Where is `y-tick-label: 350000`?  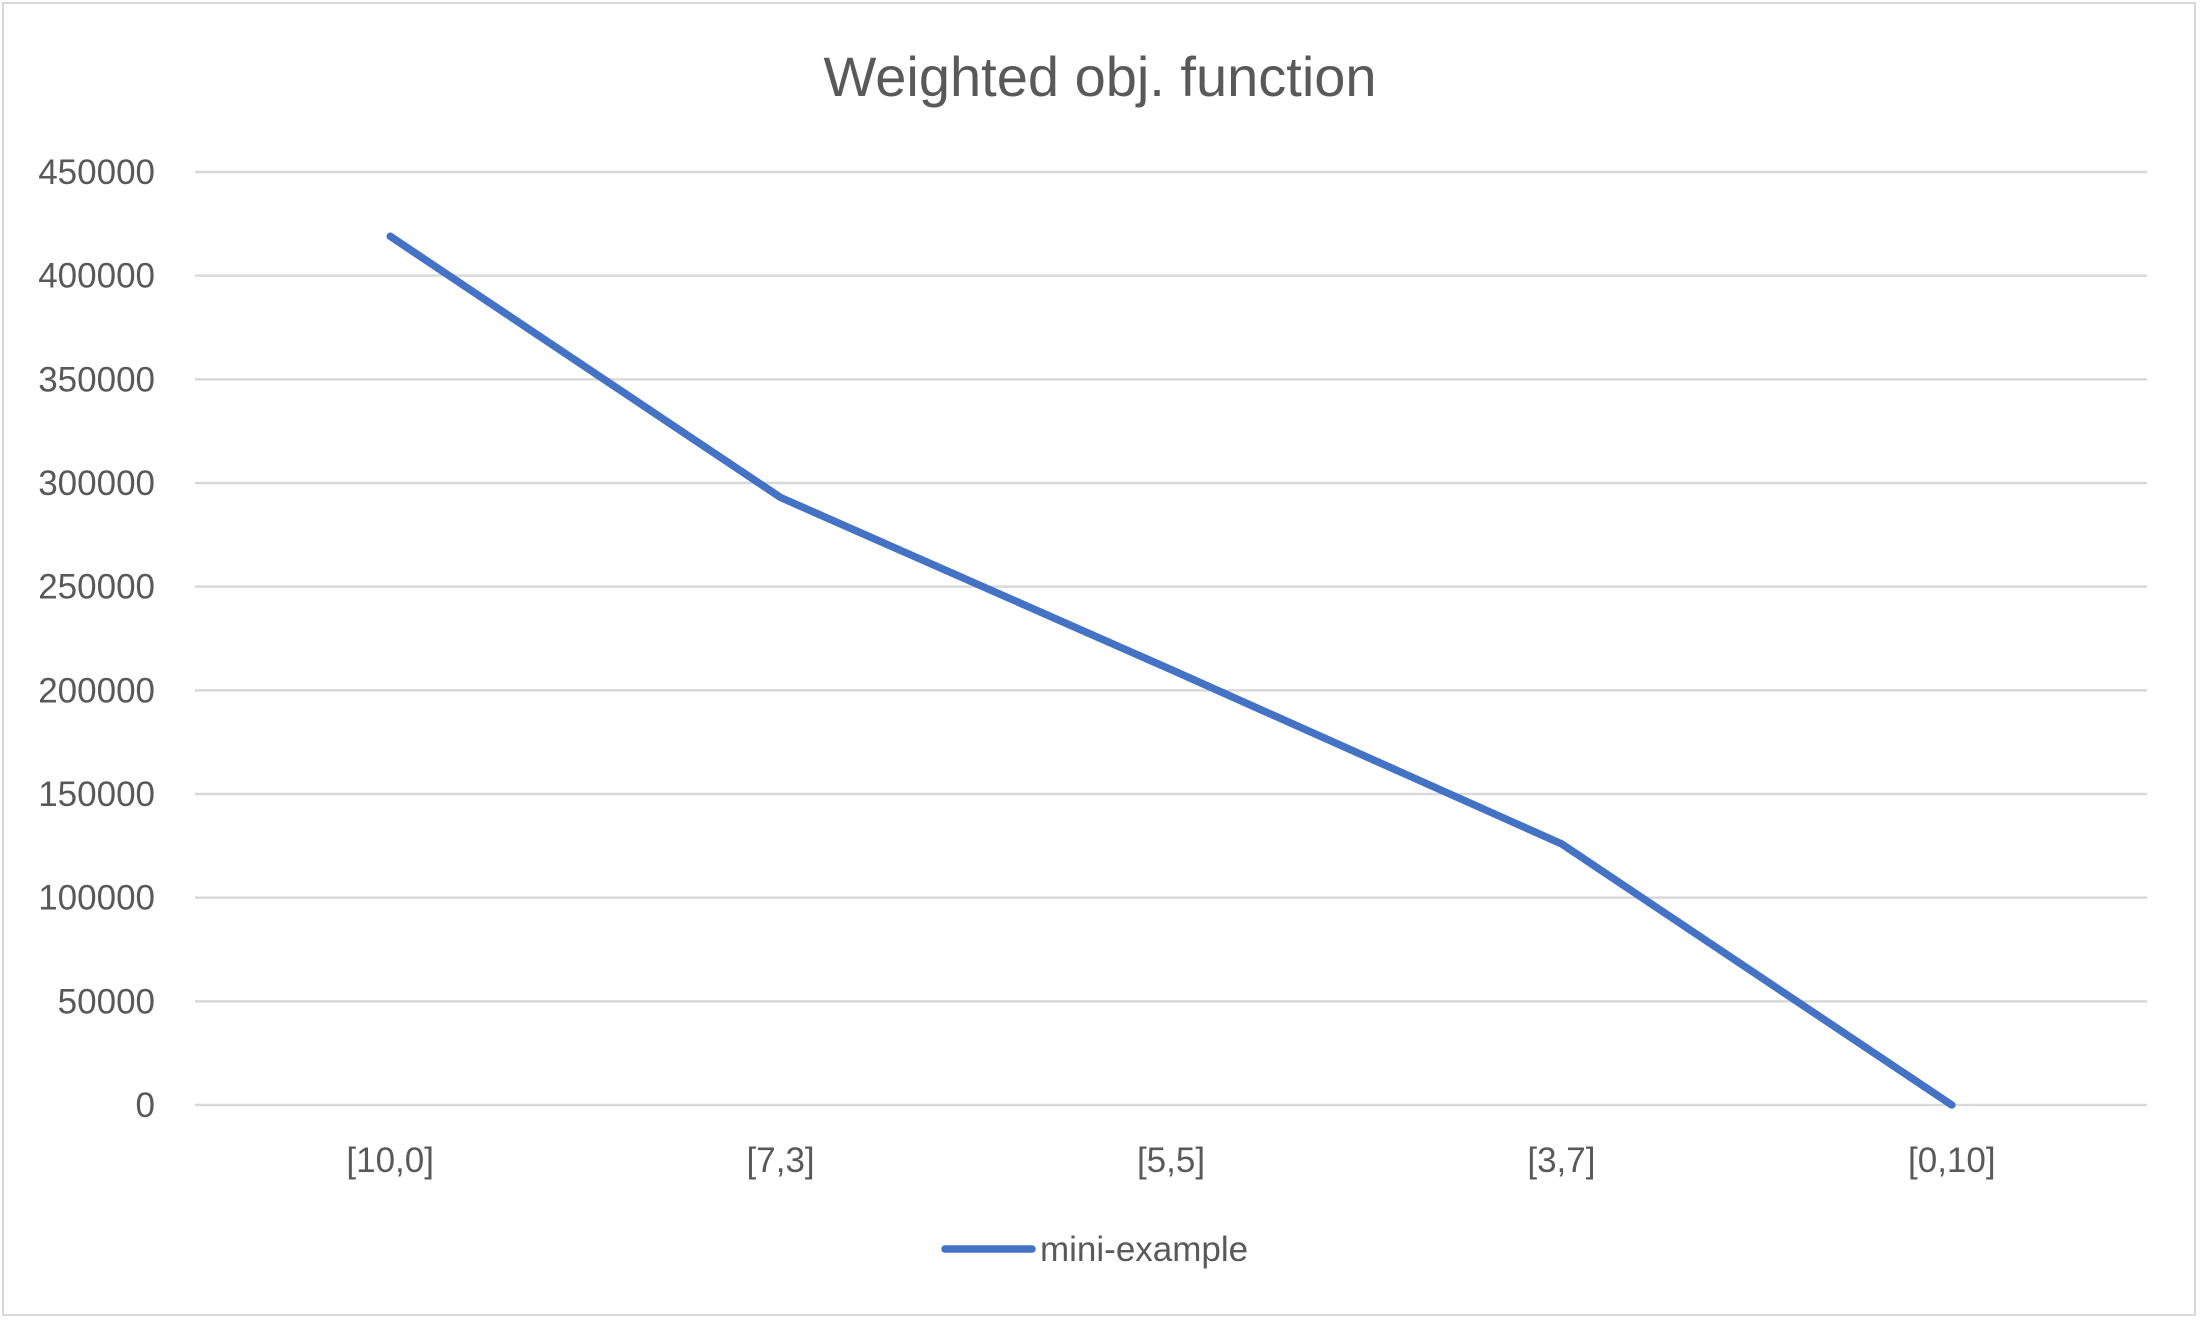 y-tick-label: 350000 is located at coordinates (96, 379).